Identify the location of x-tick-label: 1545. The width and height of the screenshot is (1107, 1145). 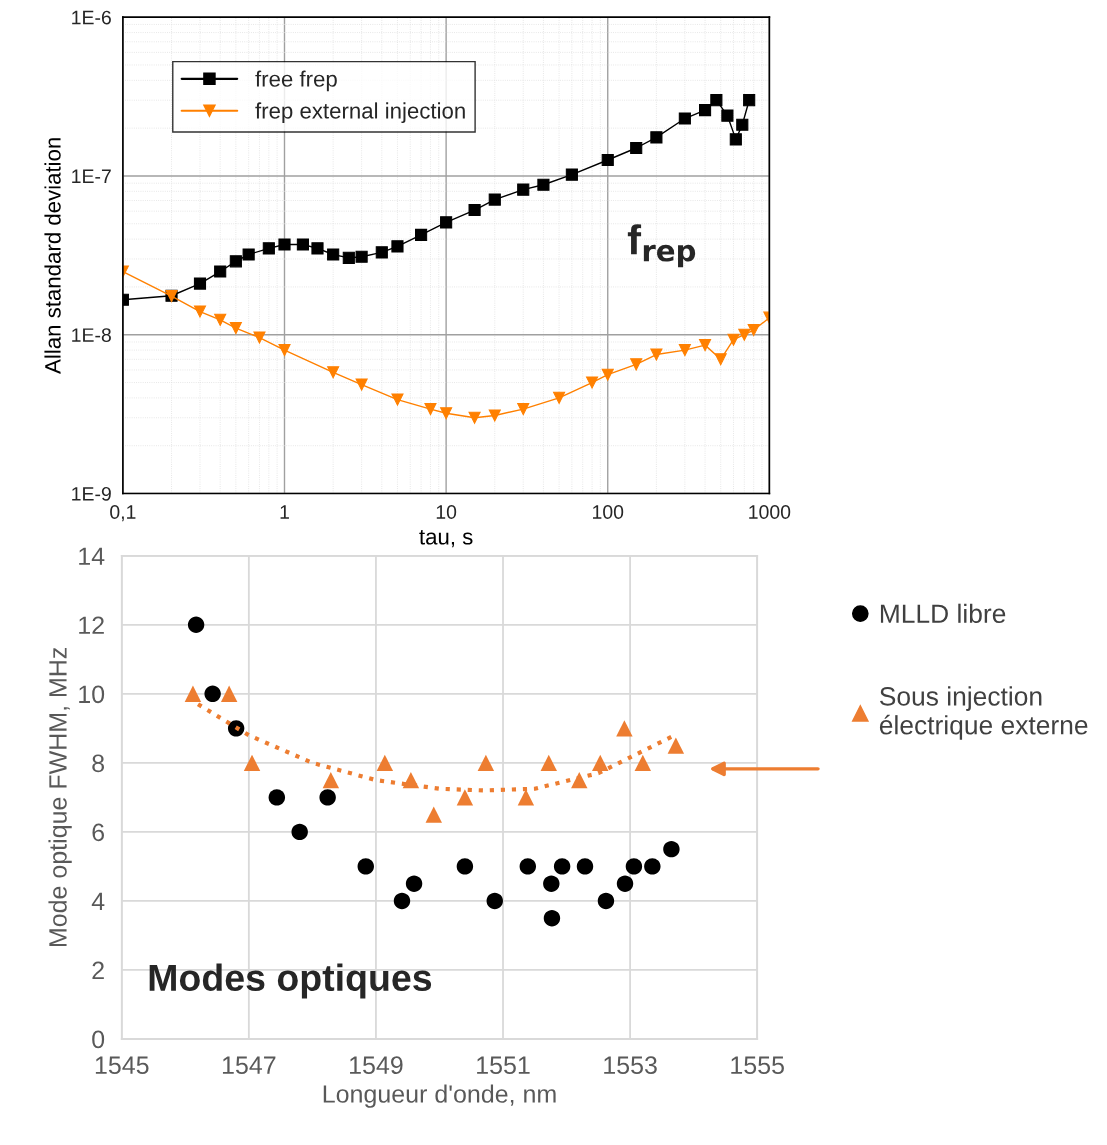
(122, 1065).